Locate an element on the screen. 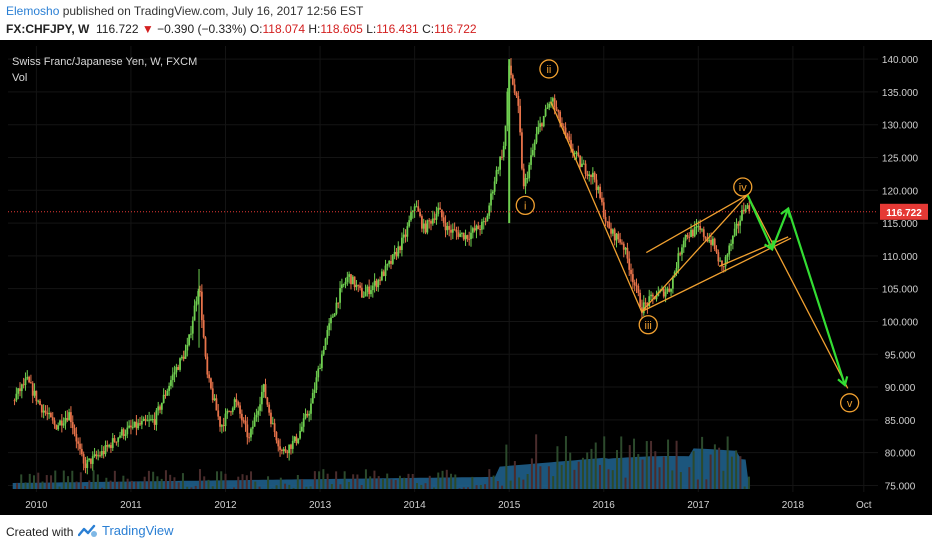 The height and width of the screenshot is (550, 932). tradingview-brand: TradingView is located at coordinates (126, 530).